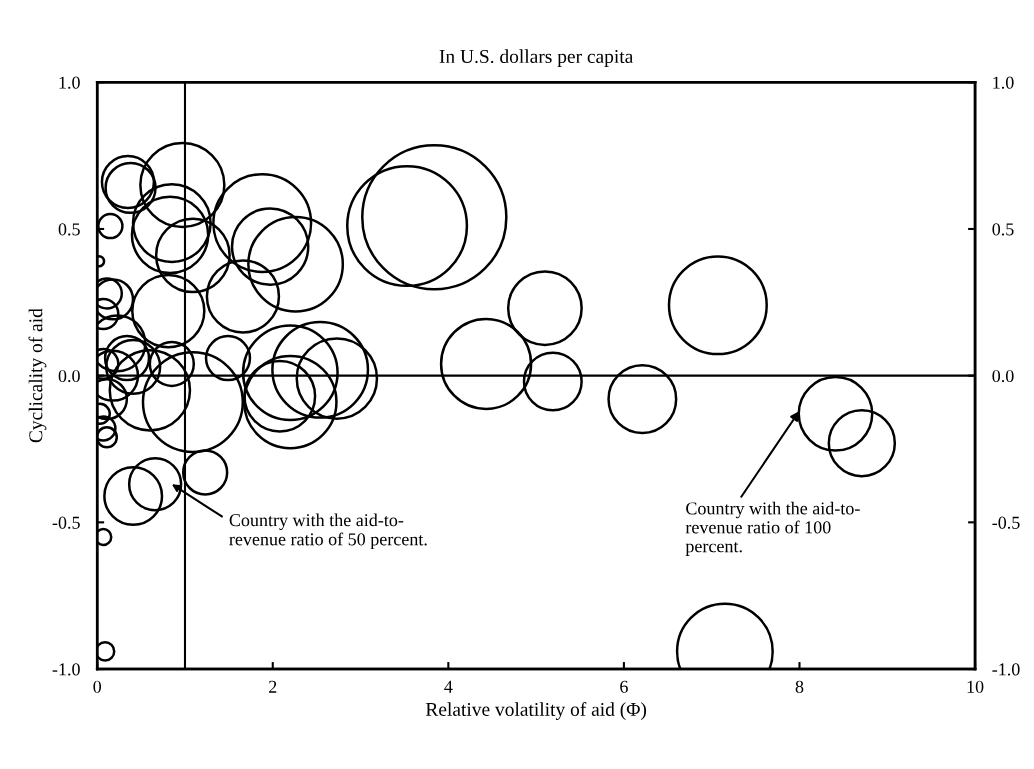 The image size is (1034, 769). What do you see at coordinates (1003, 229) in the screenshot?
I see `y2-tick-label: 0.5` at bounding box center [1003, 229].